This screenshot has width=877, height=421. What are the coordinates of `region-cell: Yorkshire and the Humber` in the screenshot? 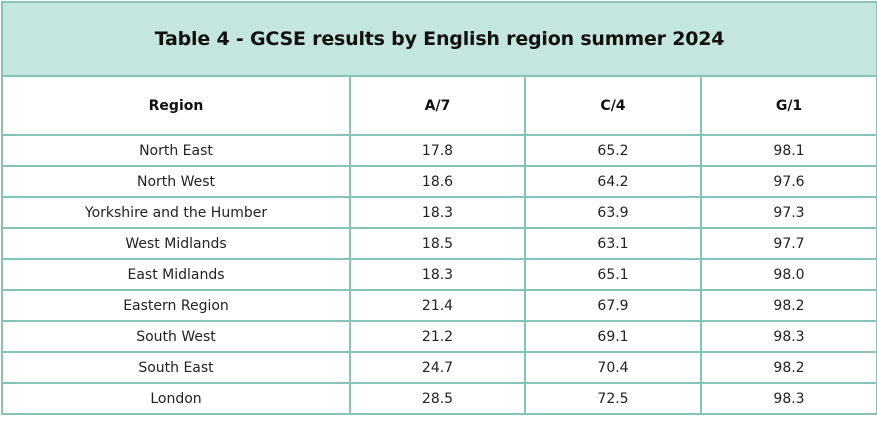 It's located at (176, 212).